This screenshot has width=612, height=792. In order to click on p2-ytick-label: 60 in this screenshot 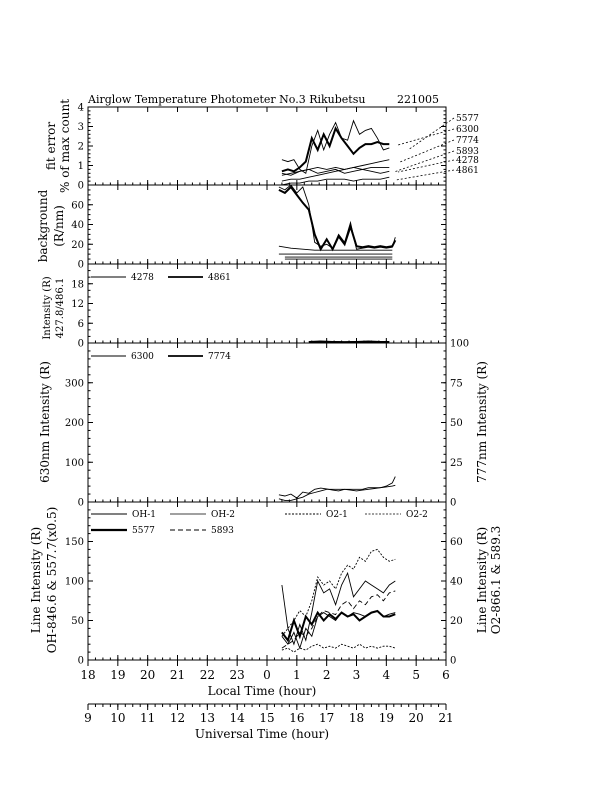, I will do `click(77, 205)`.